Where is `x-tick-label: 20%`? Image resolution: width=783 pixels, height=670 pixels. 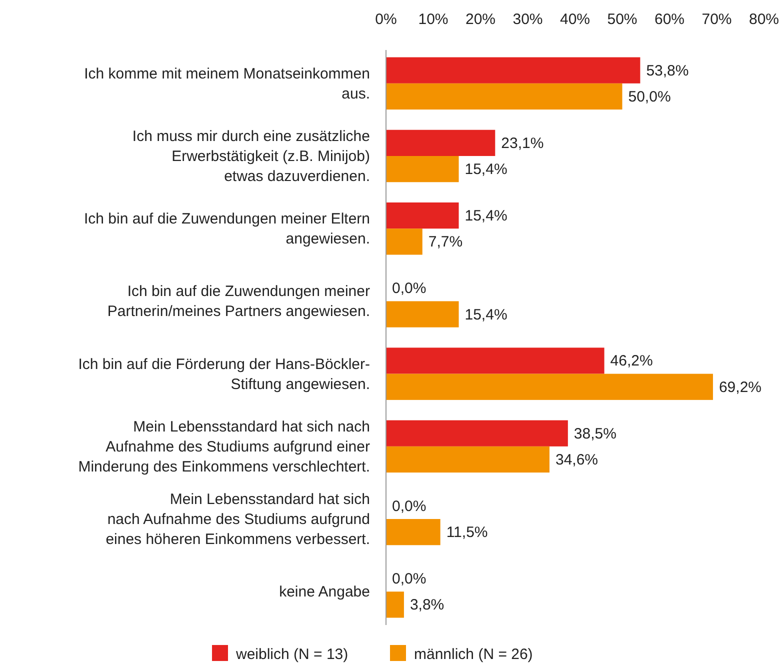 x-tick-label: 20% is located at coordinates (480, 19).